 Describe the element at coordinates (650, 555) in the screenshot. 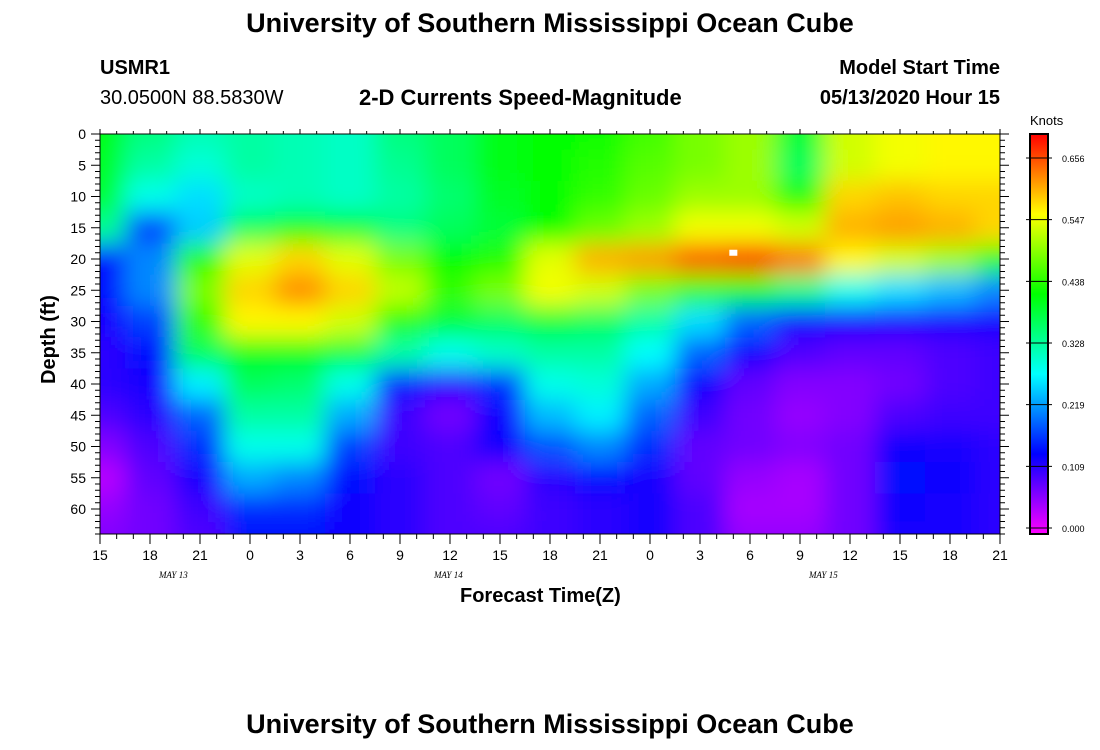

I see `time-tick-label: 0` at that location.